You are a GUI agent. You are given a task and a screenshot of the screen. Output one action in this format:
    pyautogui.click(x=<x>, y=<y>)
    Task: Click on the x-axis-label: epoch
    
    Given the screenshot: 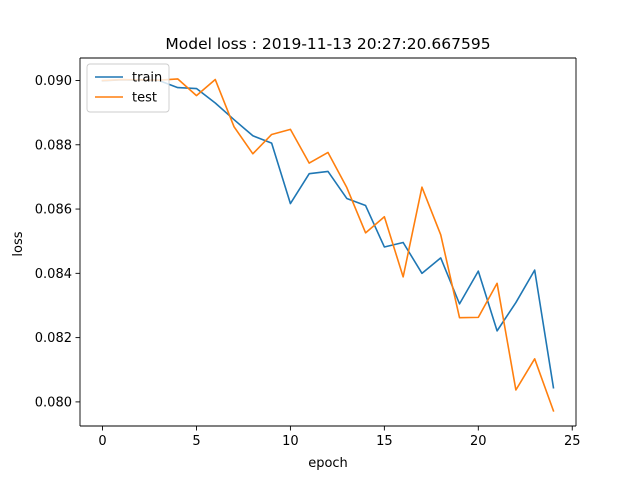 What is the action you would take?
    pyautogui.click(x=328, y=463)
    